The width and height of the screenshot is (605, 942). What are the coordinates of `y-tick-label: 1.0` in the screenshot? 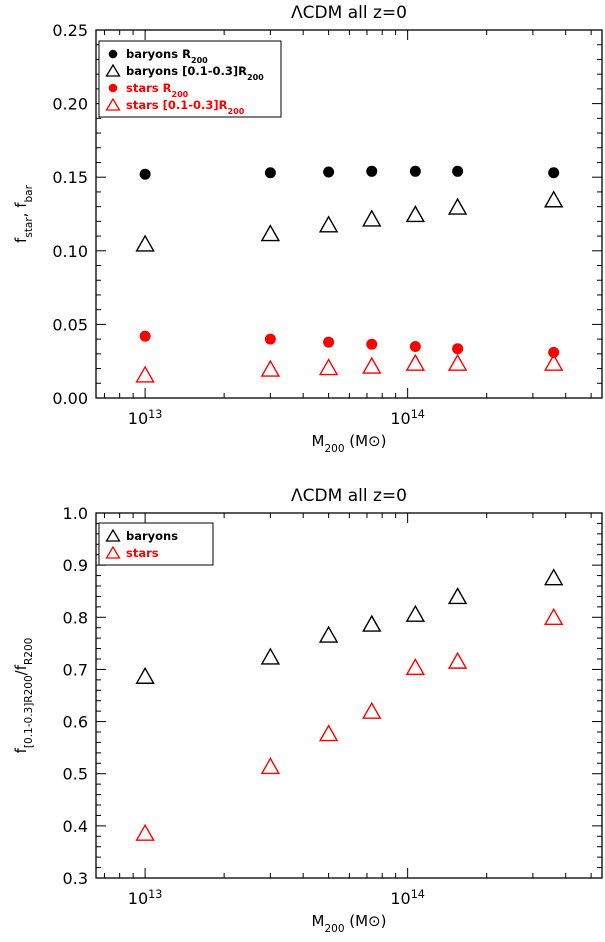 It's located at (75, 513).